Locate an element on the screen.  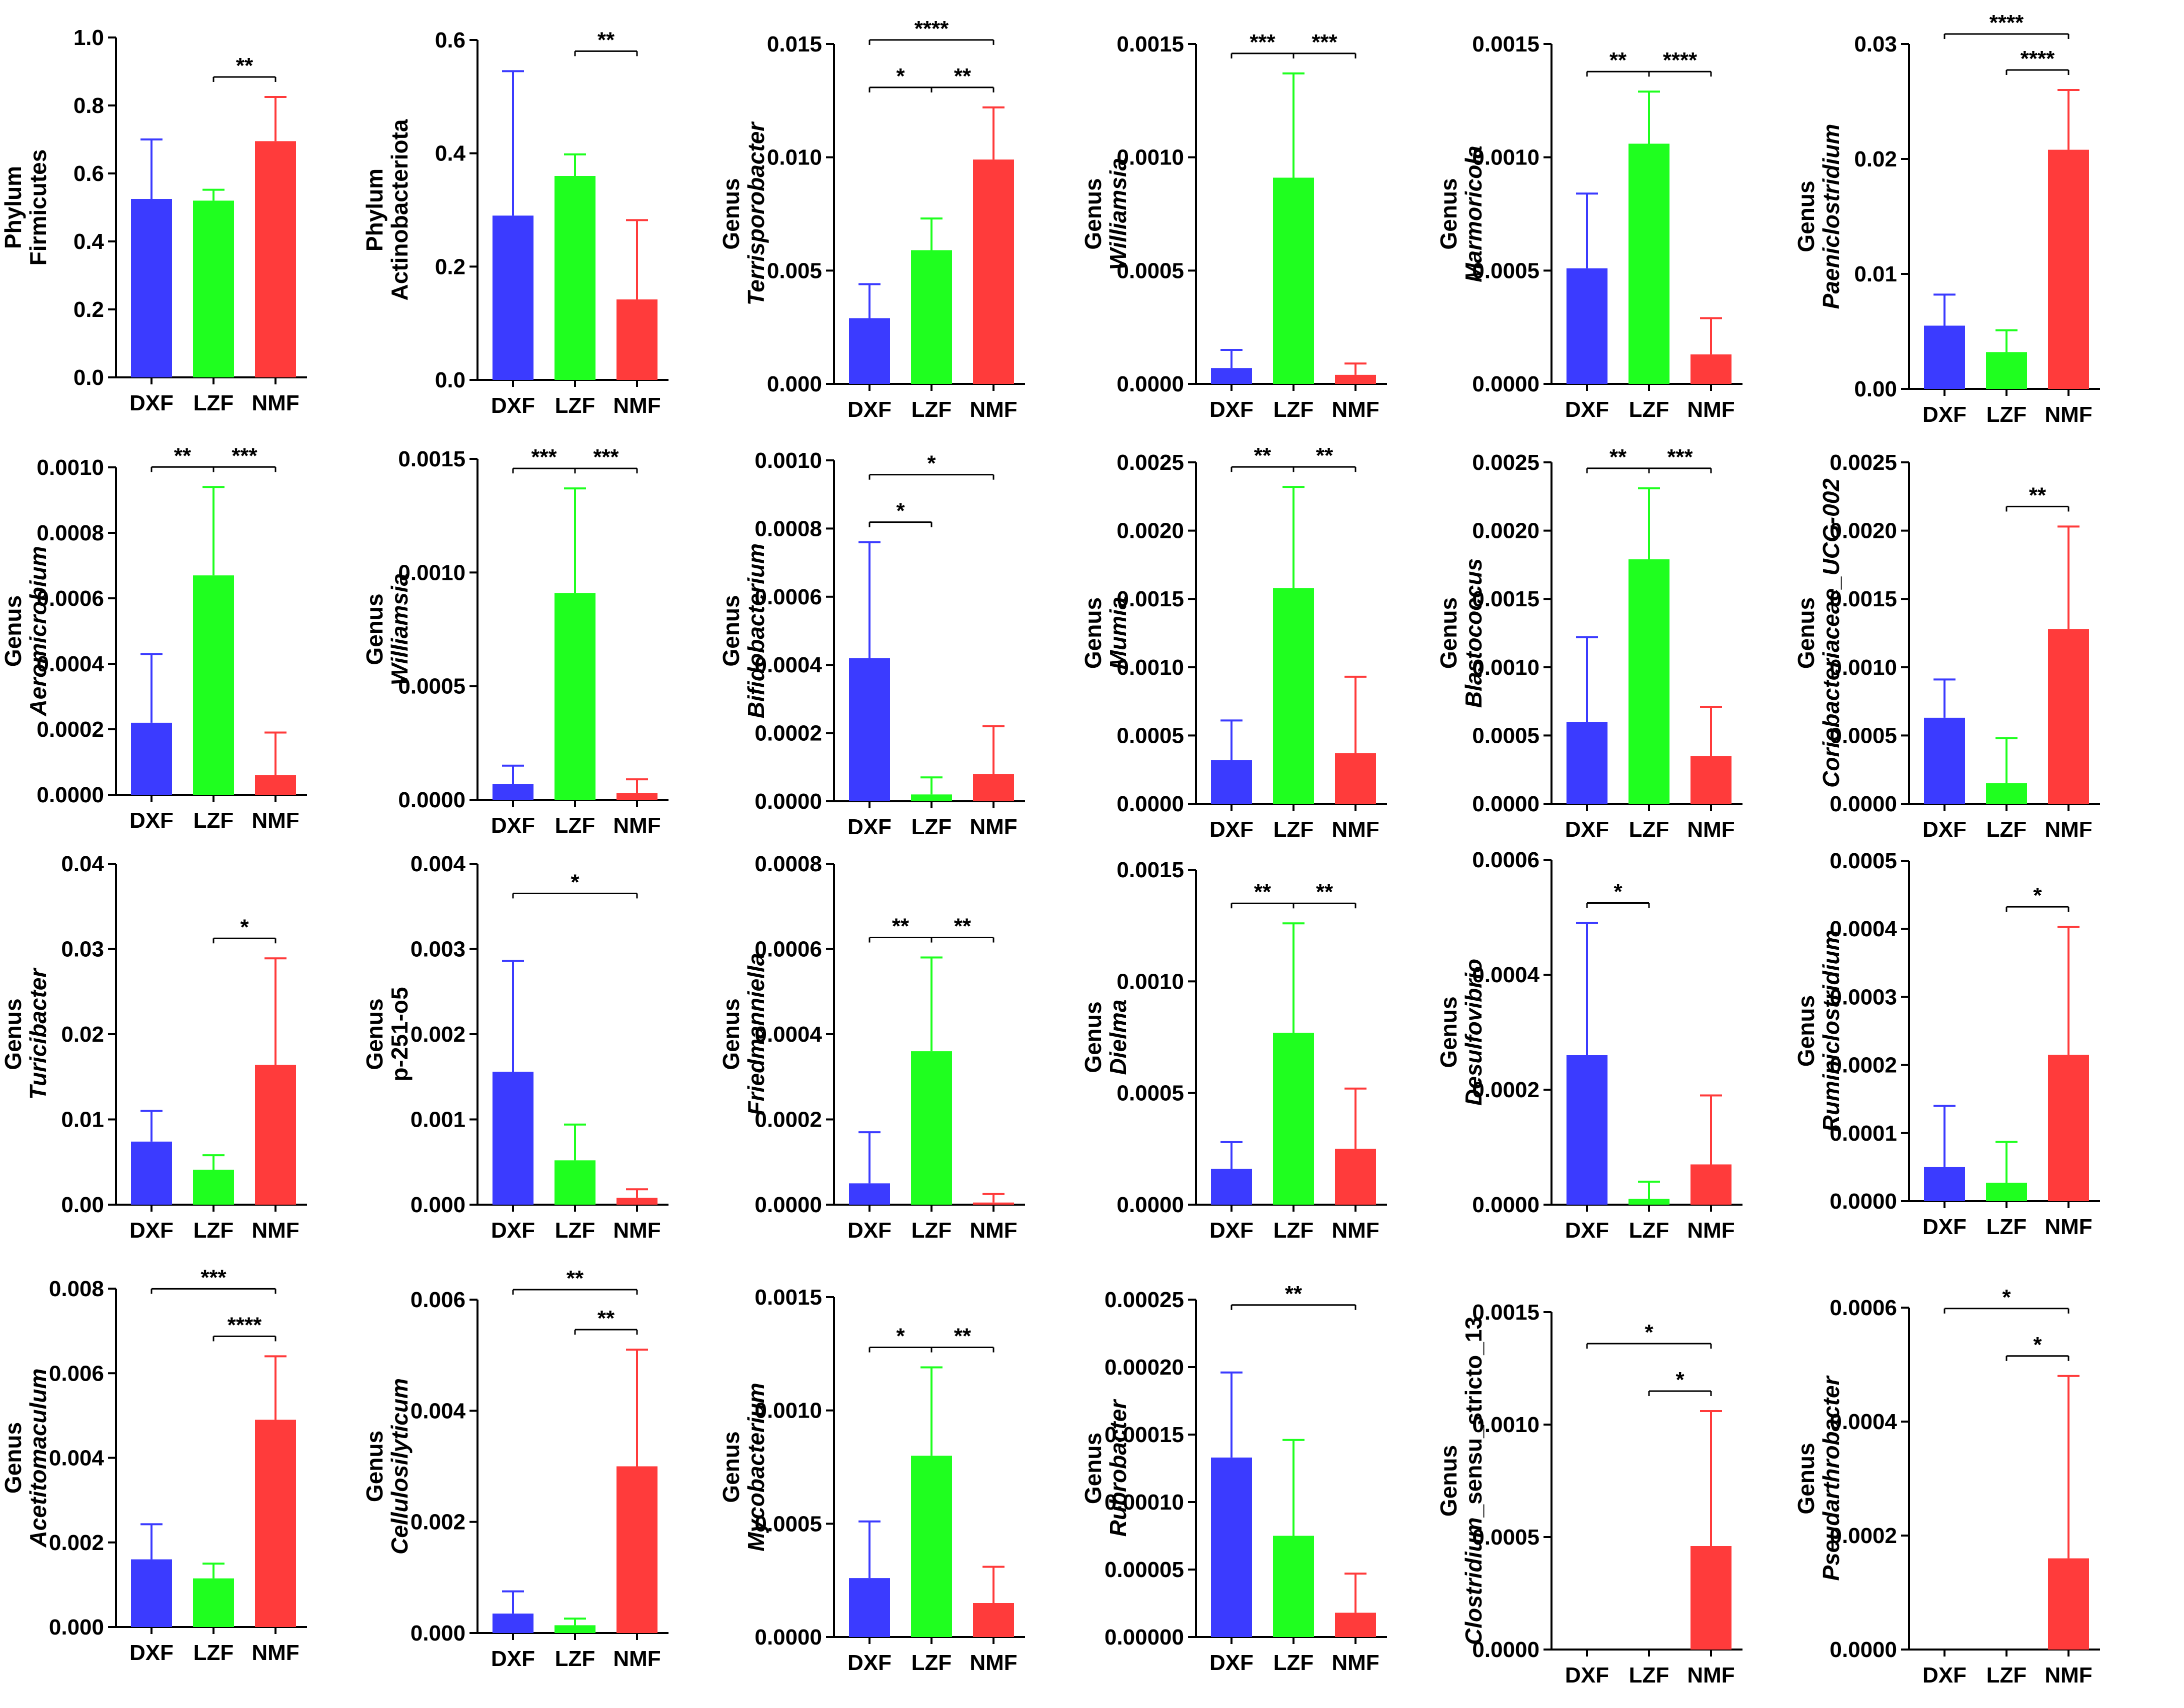
y-axis-label-taxon: Mycobacterium is located at coordinates (756, 1467).